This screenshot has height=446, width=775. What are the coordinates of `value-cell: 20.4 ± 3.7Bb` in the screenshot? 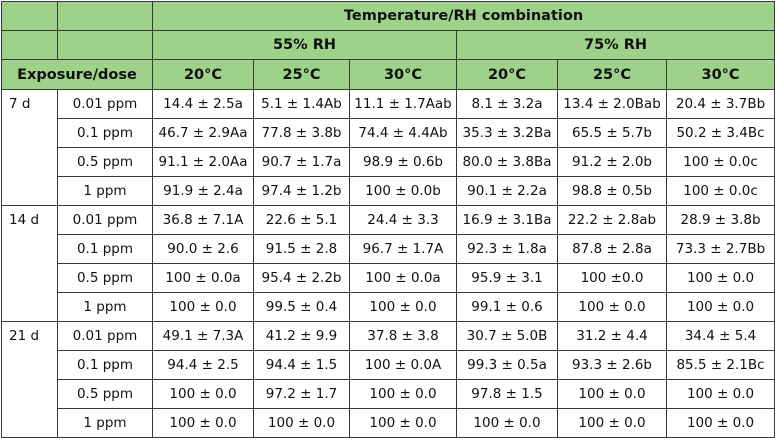 It's located at (720, 104).